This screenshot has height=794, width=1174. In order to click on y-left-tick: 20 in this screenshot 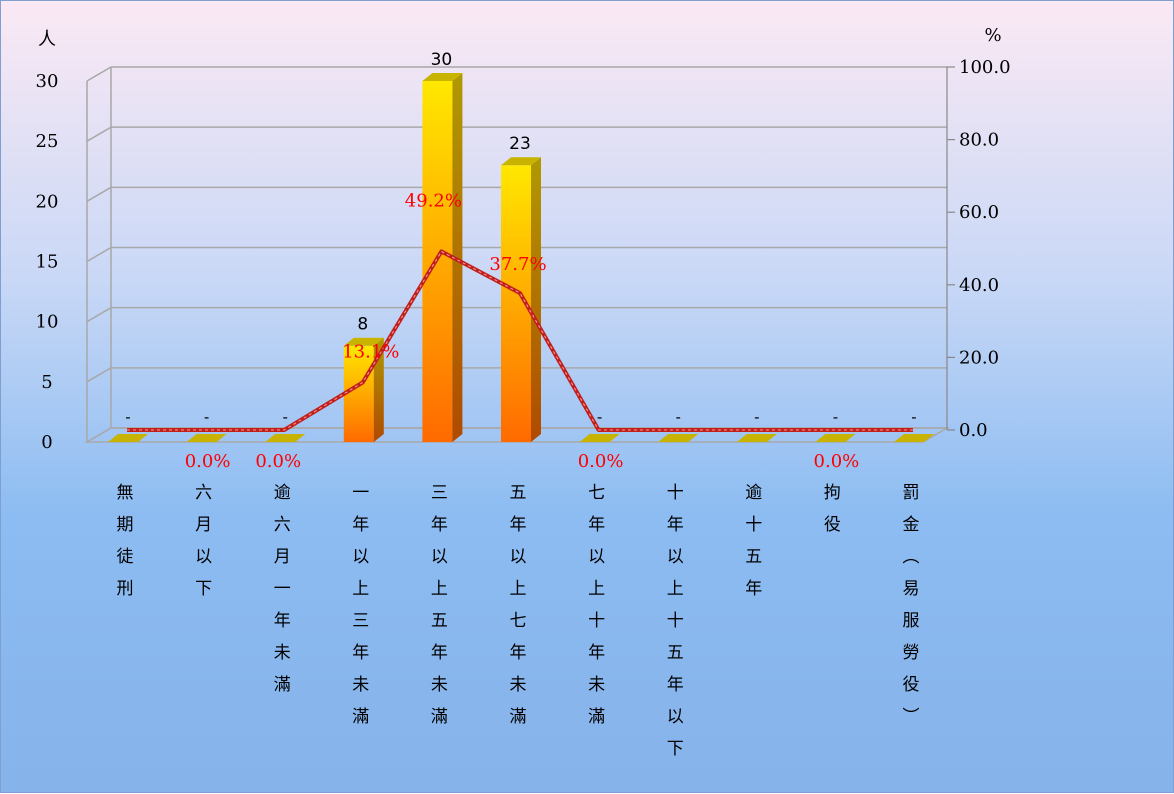, I will do `click(47, 201)`.